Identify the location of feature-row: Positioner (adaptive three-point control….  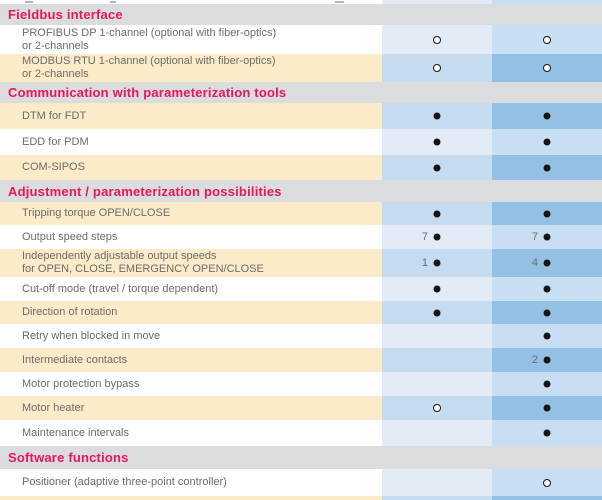
(301, 482).